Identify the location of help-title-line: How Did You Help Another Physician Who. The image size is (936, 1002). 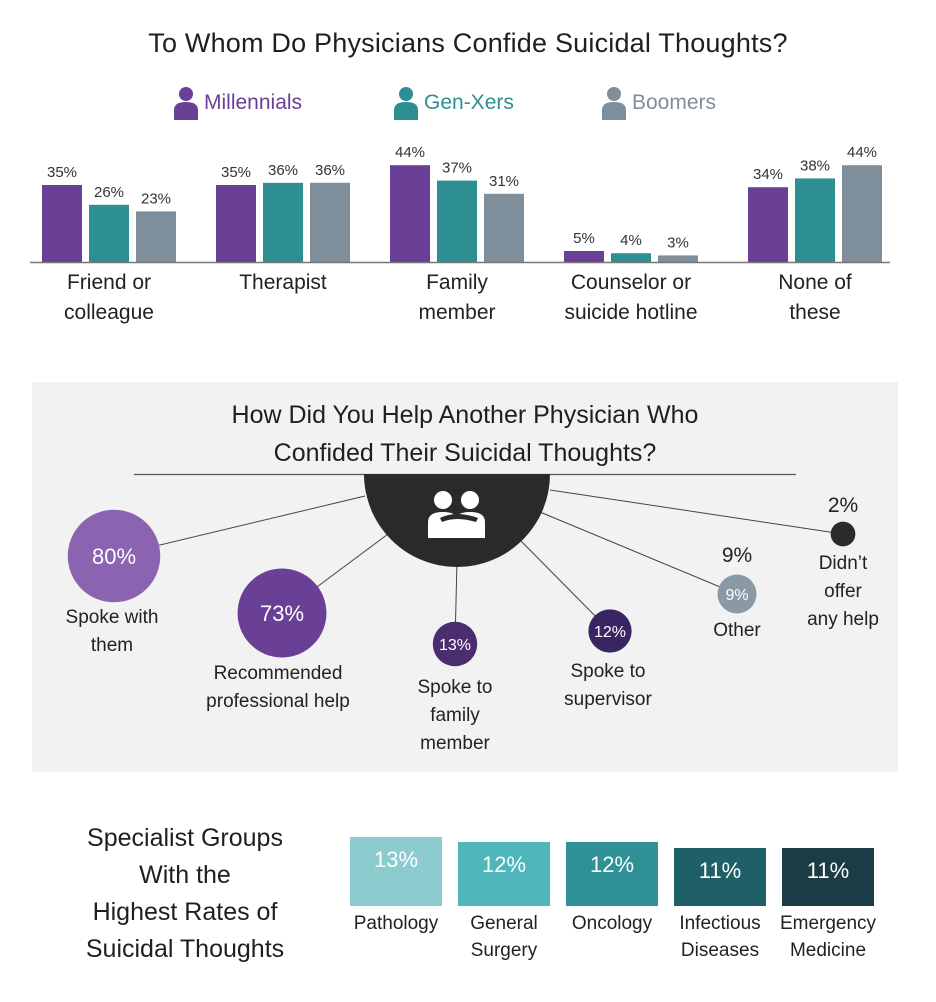
(465, 415).